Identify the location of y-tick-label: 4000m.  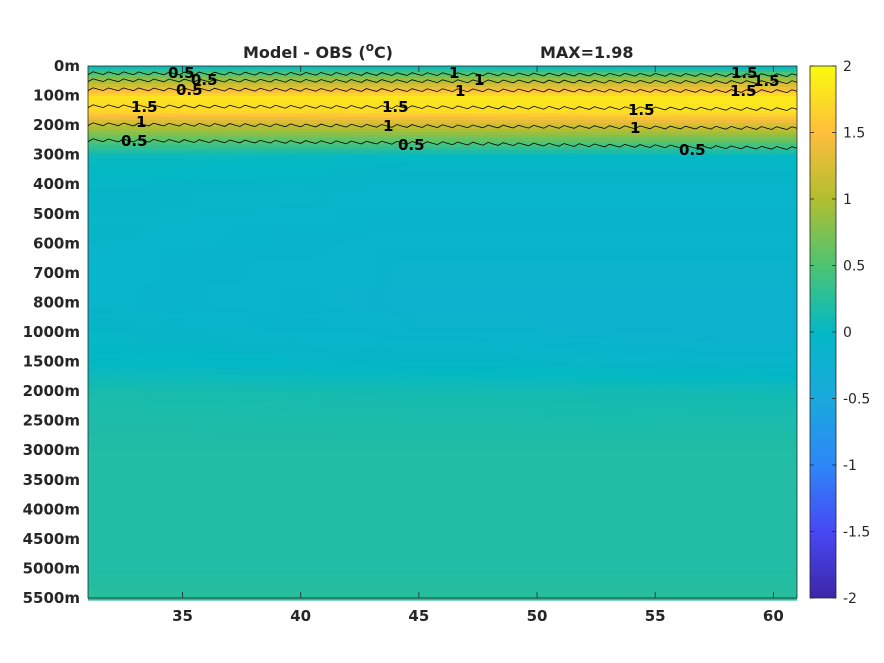
(51, 509).